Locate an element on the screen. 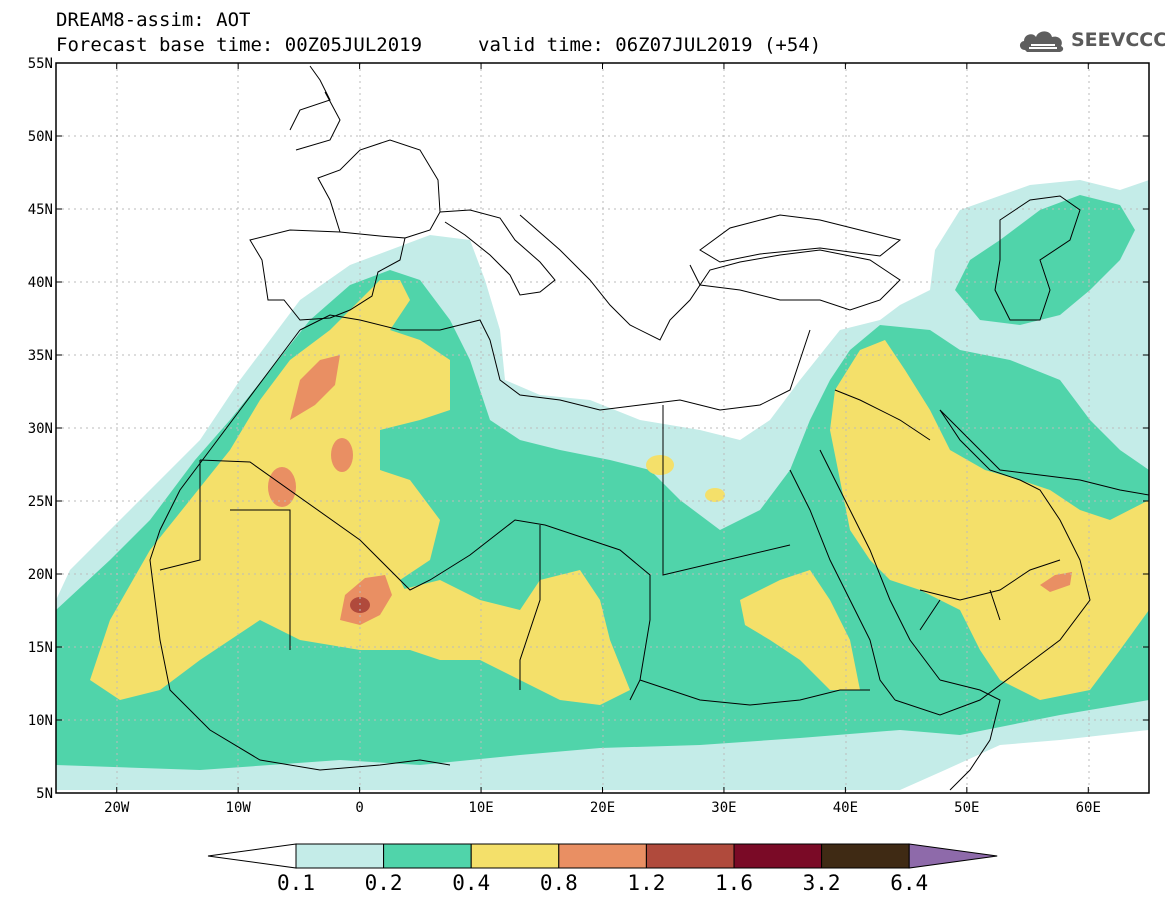  colorbar-label: 0.8 is located at coordinates (559, 883).